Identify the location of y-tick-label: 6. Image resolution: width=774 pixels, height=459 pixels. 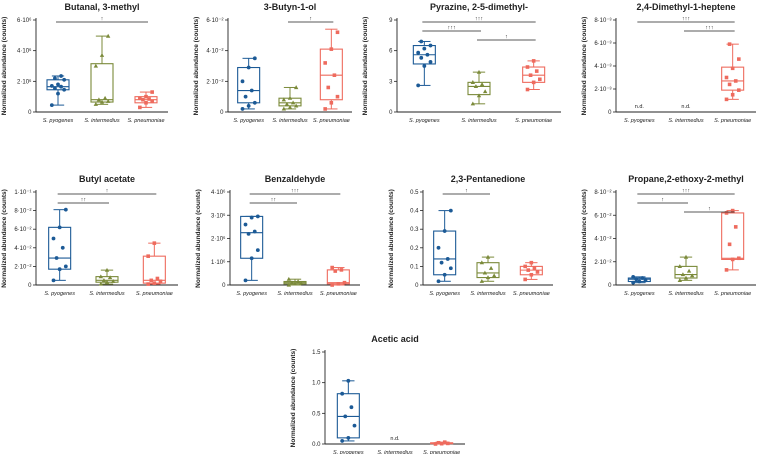
(391, 52).